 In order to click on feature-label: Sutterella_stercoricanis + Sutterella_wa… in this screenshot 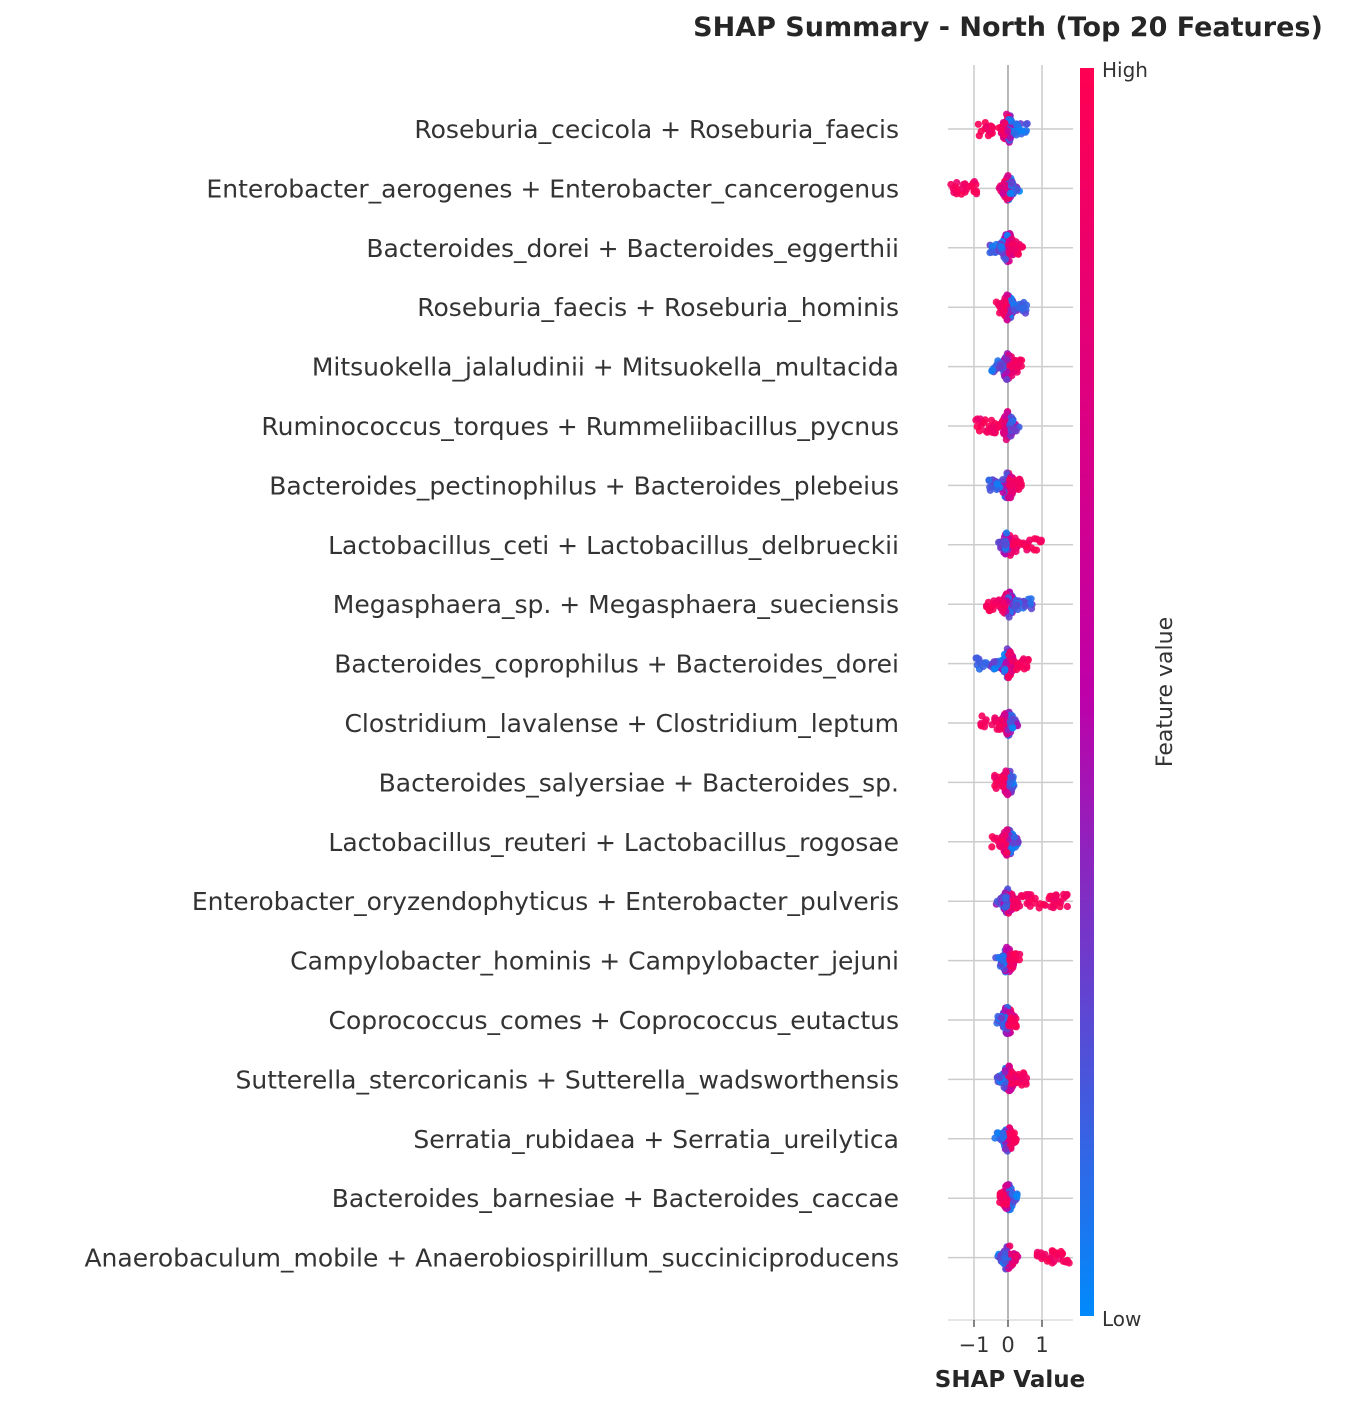, I will do `click(567, 1079)`.